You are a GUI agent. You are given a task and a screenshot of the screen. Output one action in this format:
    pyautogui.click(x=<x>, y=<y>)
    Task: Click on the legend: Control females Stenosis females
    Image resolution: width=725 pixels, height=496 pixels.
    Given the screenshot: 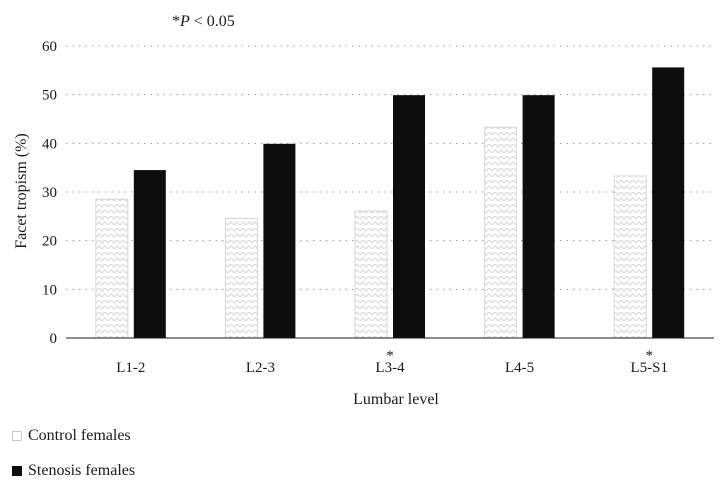 What is the action you would take?
    pyautogui.click(x=73, y=461)
    